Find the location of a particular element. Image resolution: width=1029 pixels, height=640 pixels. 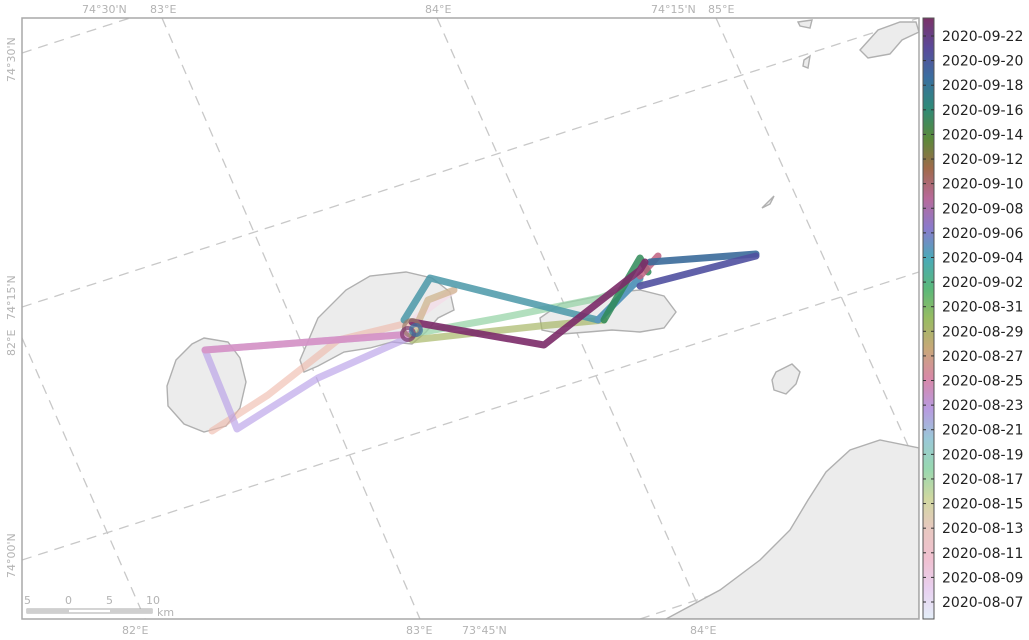

bottom-axis-label: 83°E is located at coordinates (419, 630).